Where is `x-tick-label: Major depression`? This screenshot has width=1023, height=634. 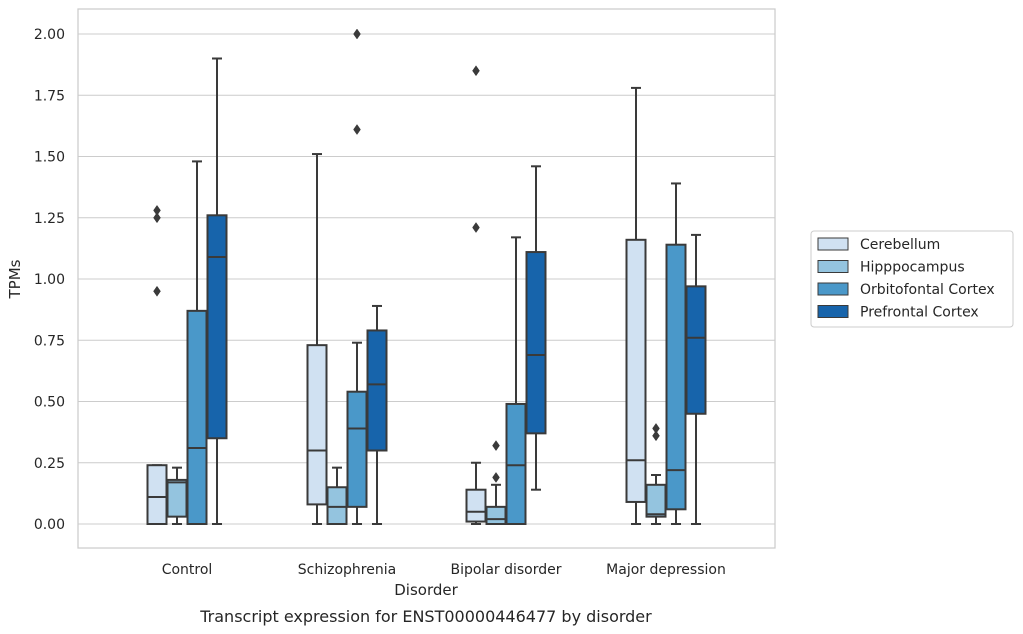 x-tick-label: Major depression is located at coordinates (666, 570).